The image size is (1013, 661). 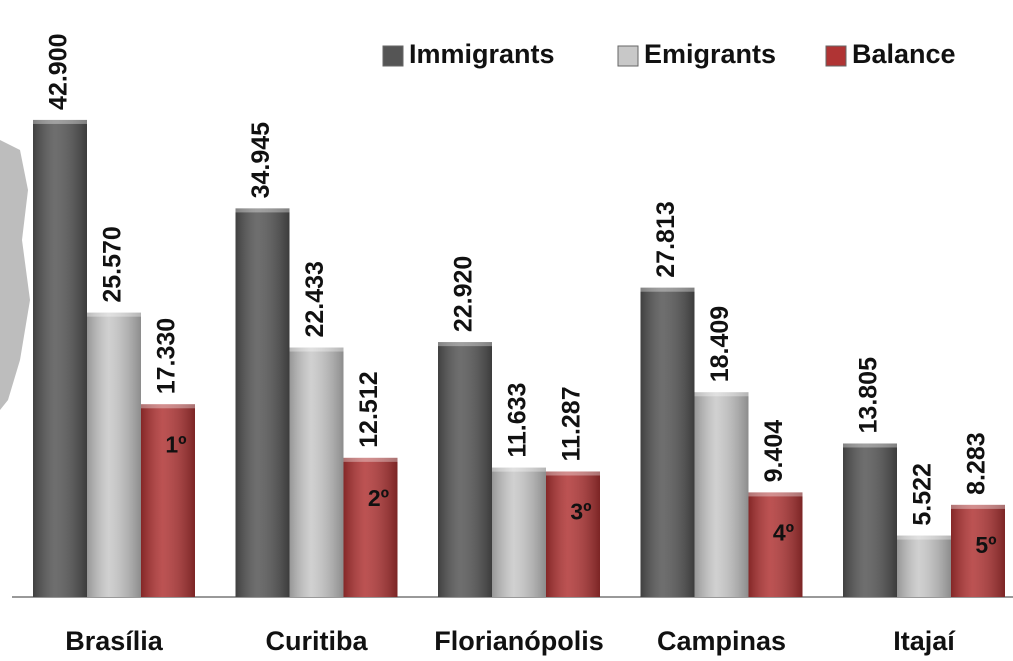 I want to click on value-label: 22.433, so click(x=315, y=299).